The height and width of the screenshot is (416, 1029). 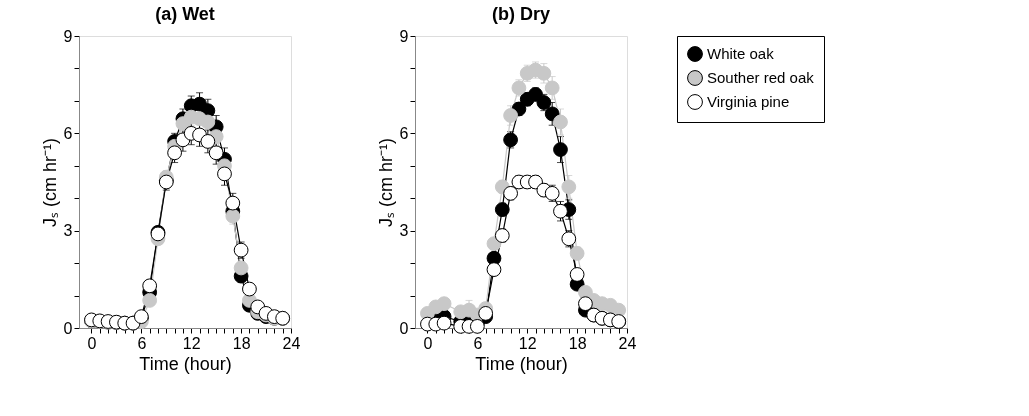 I want to click on legend-label: Souther red oak, so click(x=761, y=77).